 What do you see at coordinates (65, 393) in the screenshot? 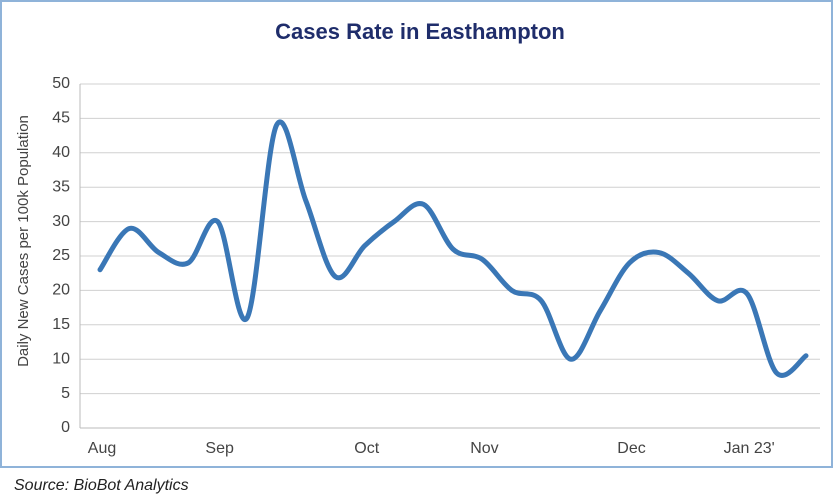
I see `y-tick-label: 5` at bounding box center [65, 393].